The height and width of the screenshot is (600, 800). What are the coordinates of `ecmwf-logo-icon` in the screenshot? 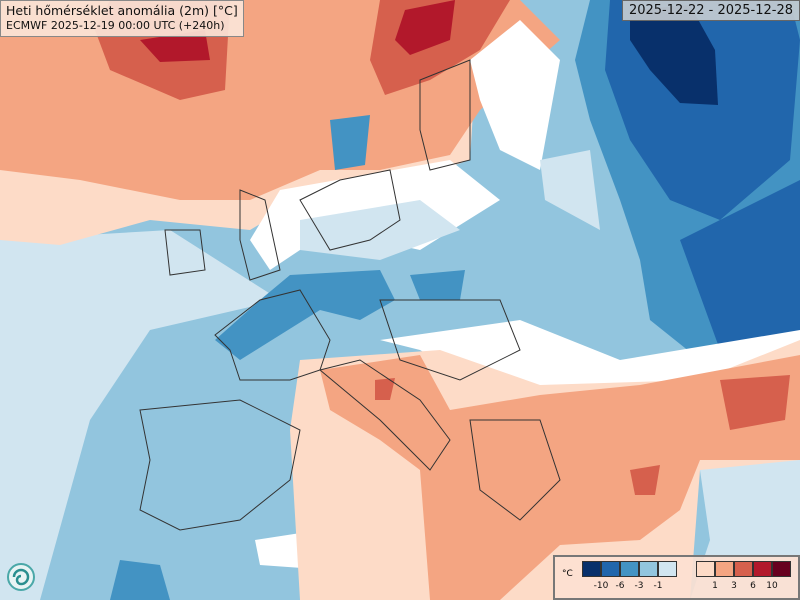 It's located at (21, 577).